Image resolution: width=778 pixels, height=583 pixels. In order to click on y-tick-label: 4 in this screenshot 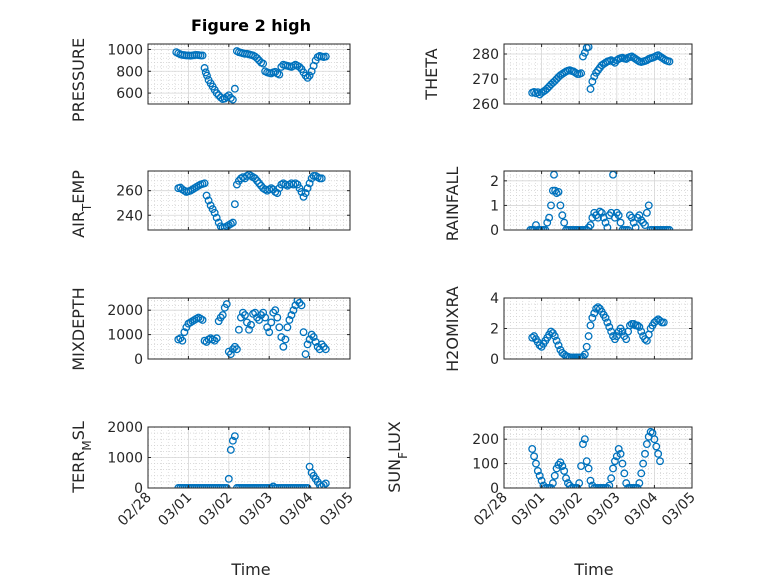, I will do `click(494, 299)`.